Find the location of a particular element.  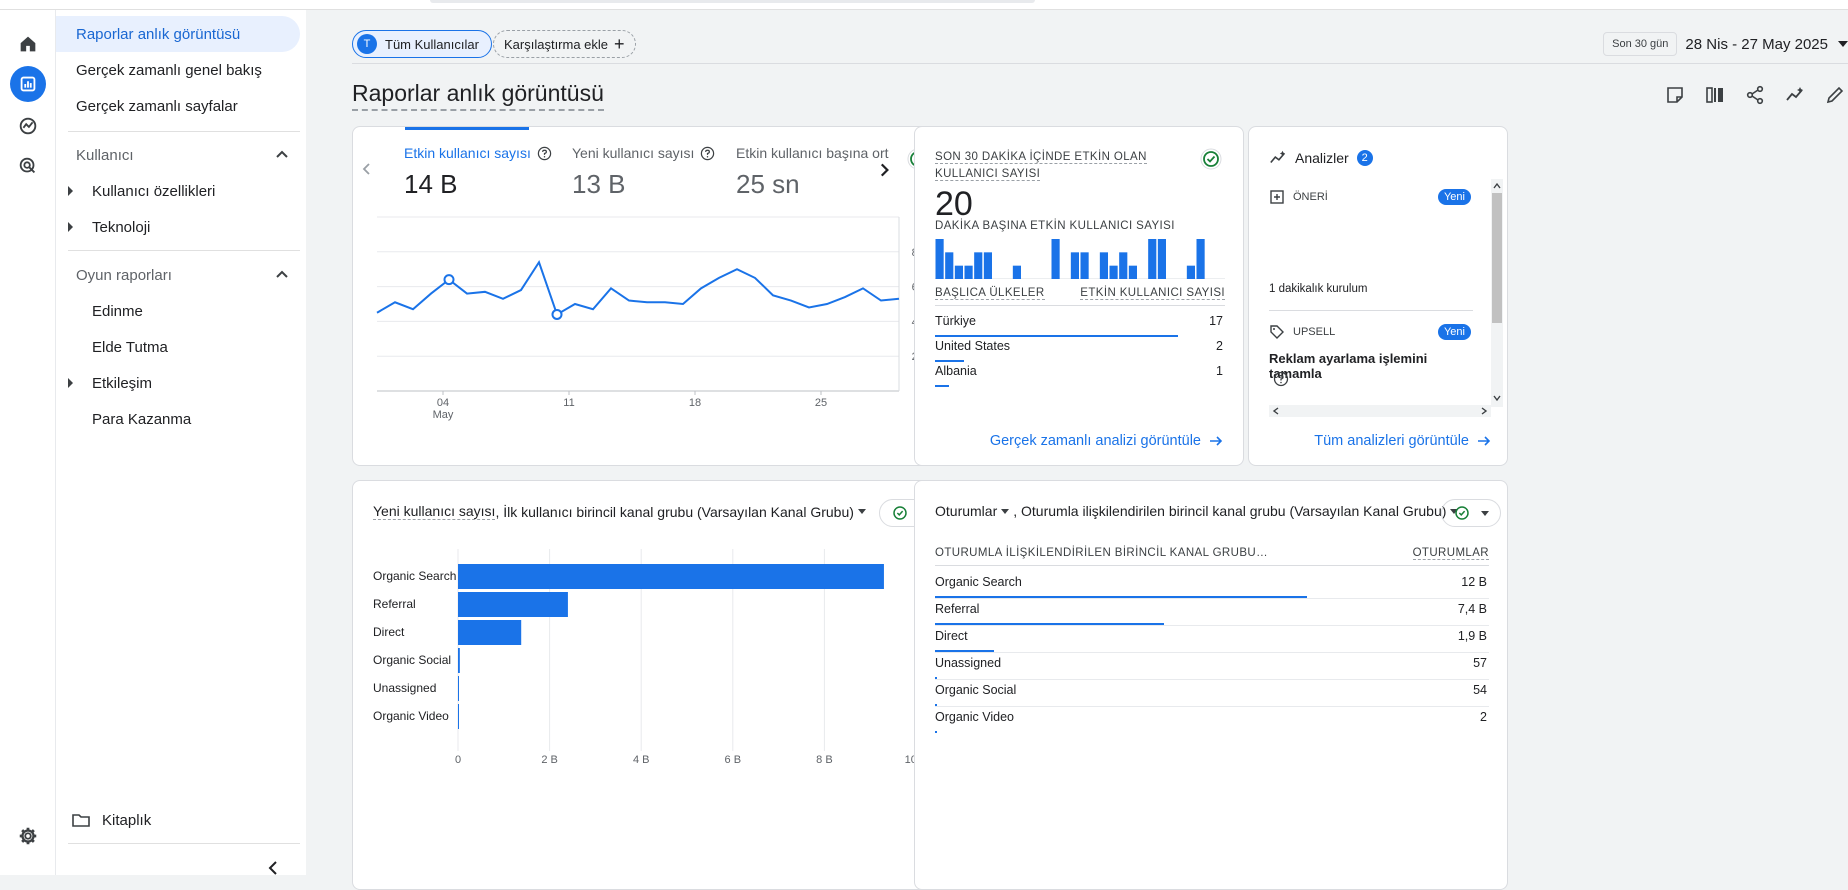

collapse-sidebar-icon is located at coordinates (274, 868).